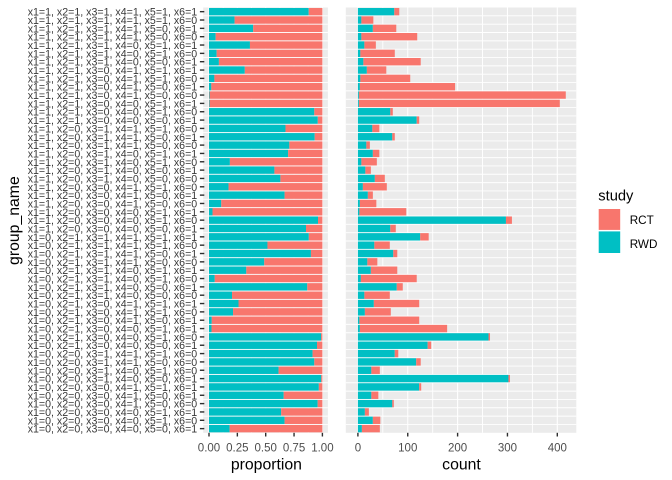 Image resolution: width=672 pixels, height=480 pixels. I want to click on svg-text:x1=0, x2=1, x3=1, x4=0, x5=1,: x1=0, x2=1, x3=1, x4=0, x5=1, x6=1, so click(113, 271).